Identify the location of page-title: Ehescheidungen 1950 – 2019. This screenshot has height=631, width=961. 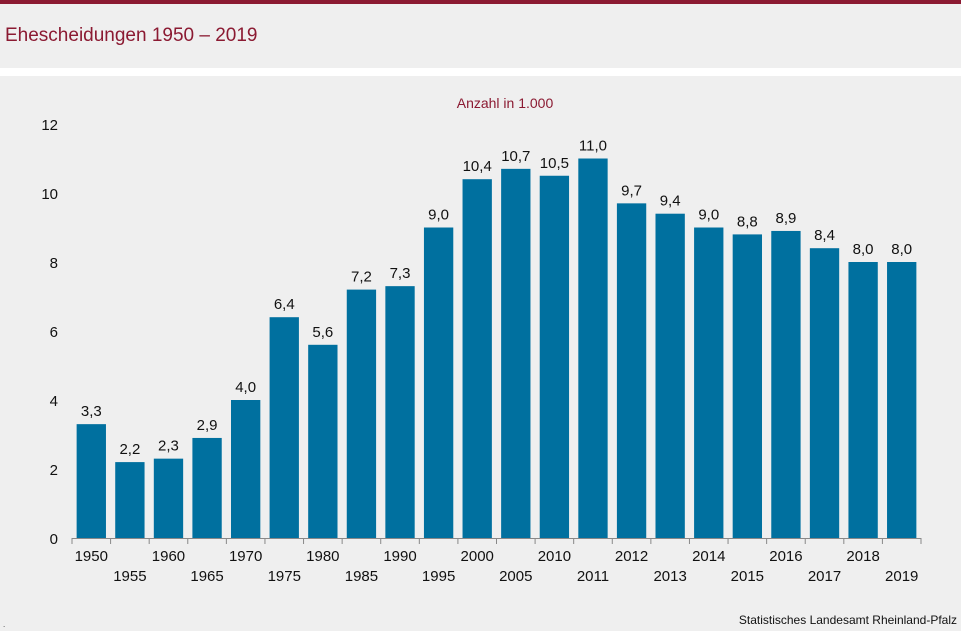
(131, 35).